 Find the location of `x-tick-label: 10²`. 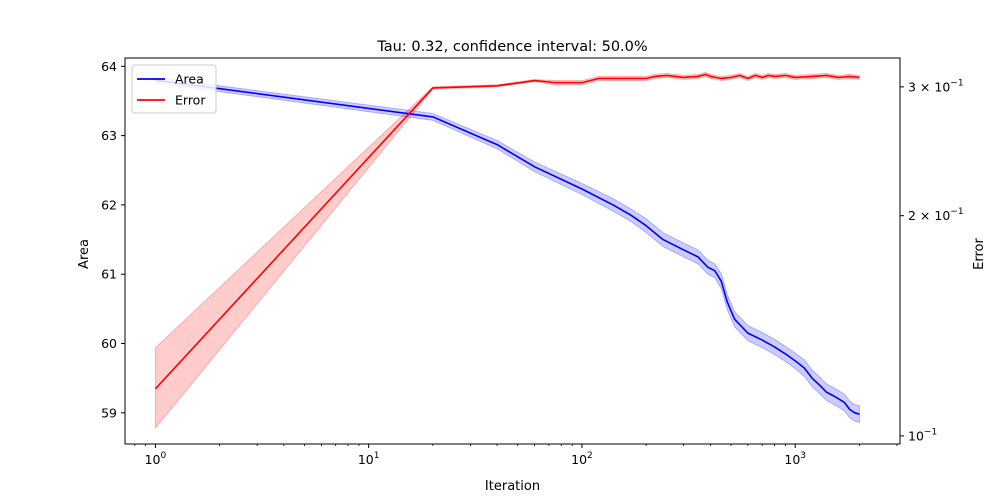

x-tick-label: 10² is located at coordinates (582, 459).